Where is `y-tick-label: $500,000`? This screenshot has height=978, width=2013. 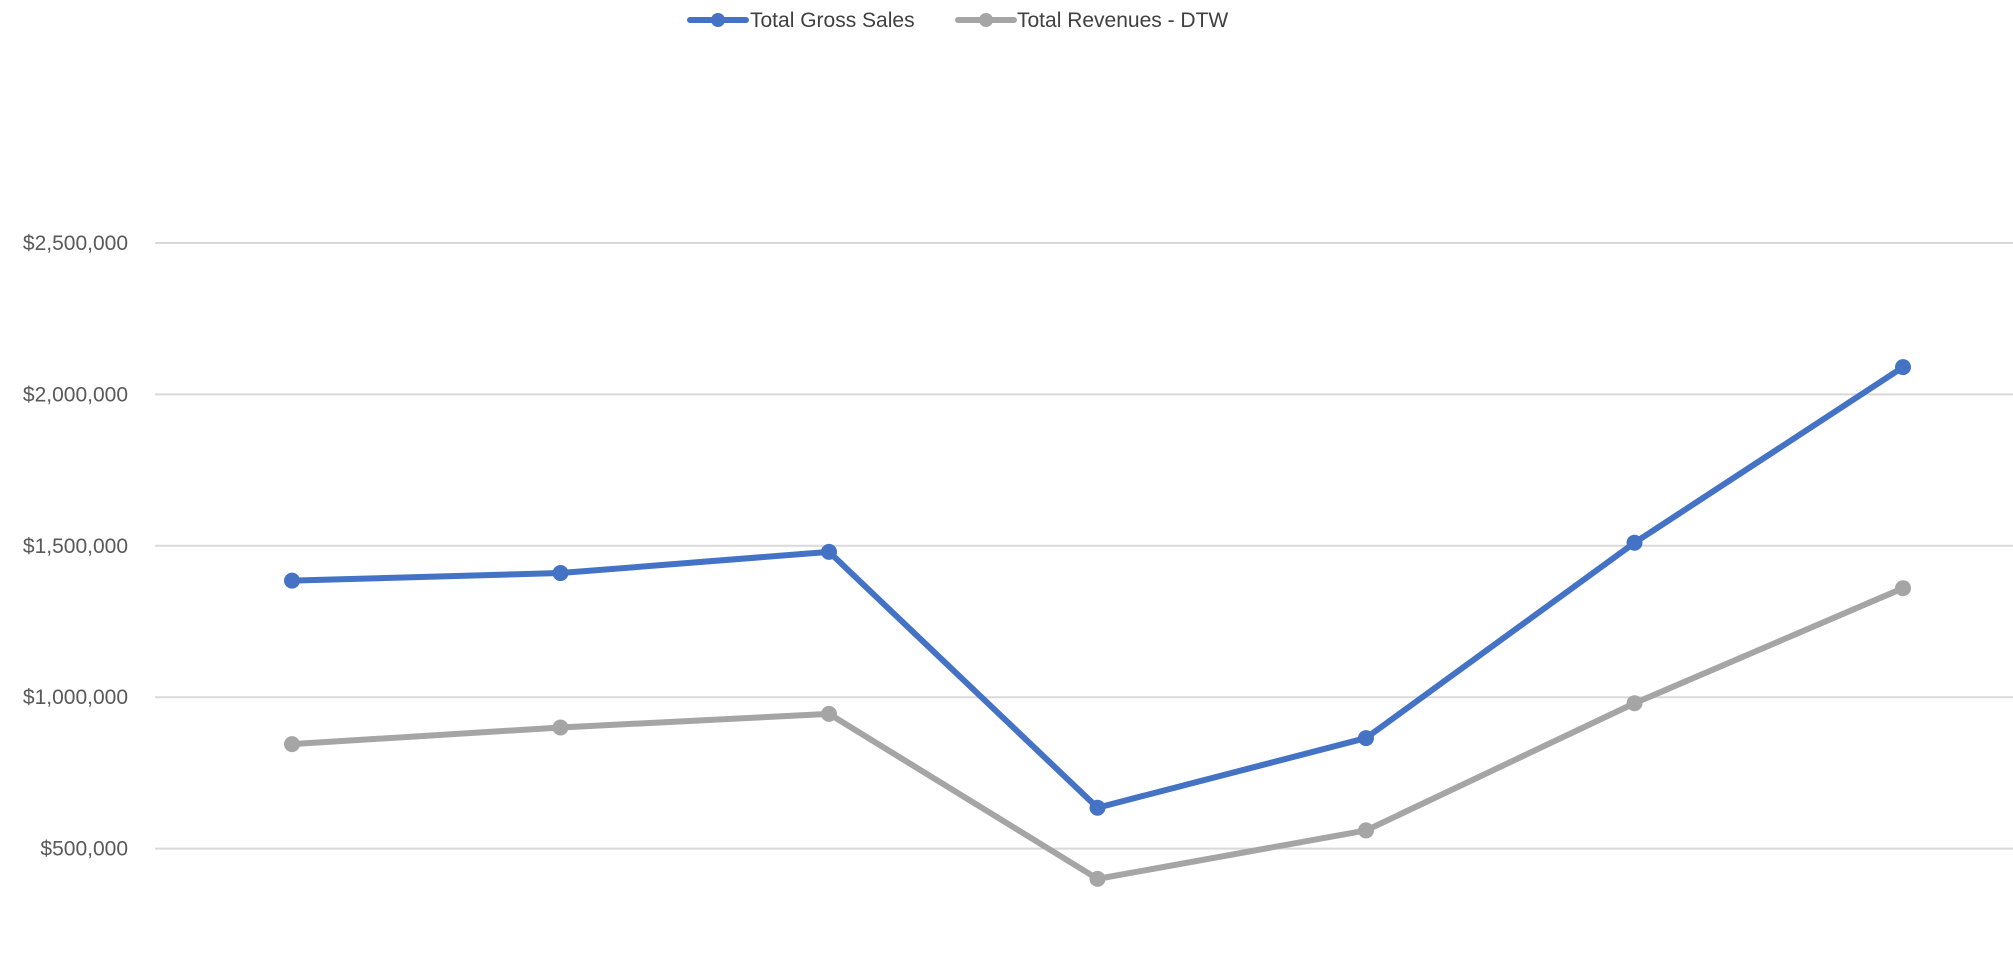 y-tick-label: $500,000 is located at coordinates (84, 849).